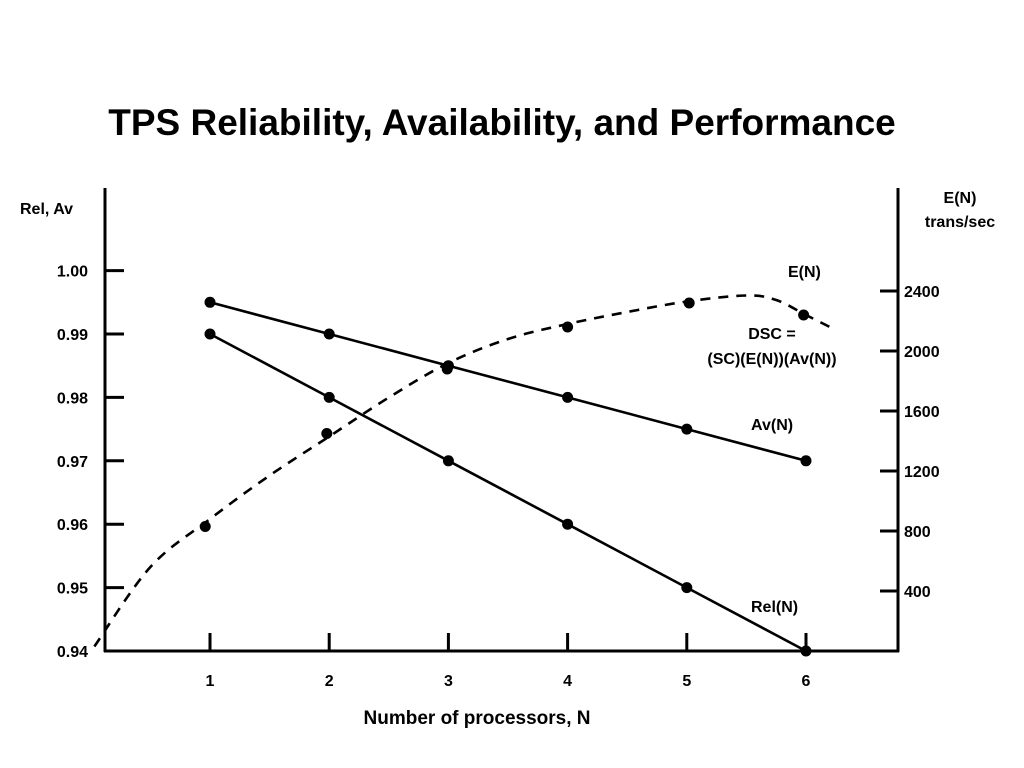  What do you see at coordinates (448, 681) in the screenshot?
I see `x-tick-label-3: 3` at bounding box center [448, 681].